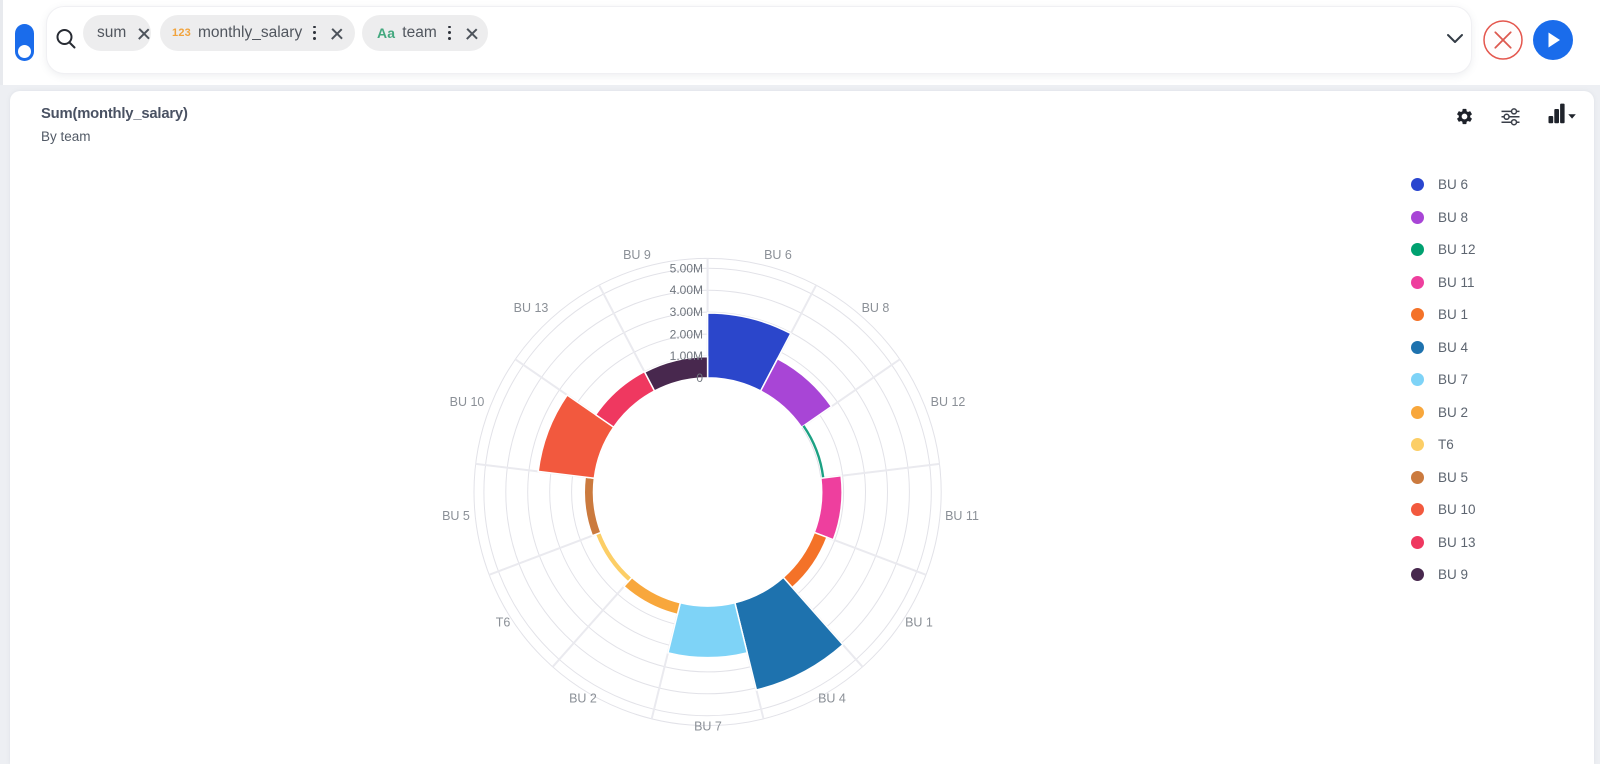 The width and height of the screenshot is (1600, 764). Describe the element at coordinates (962, 516) in the screenshot. I see `svg-text: BU 11` at that location.